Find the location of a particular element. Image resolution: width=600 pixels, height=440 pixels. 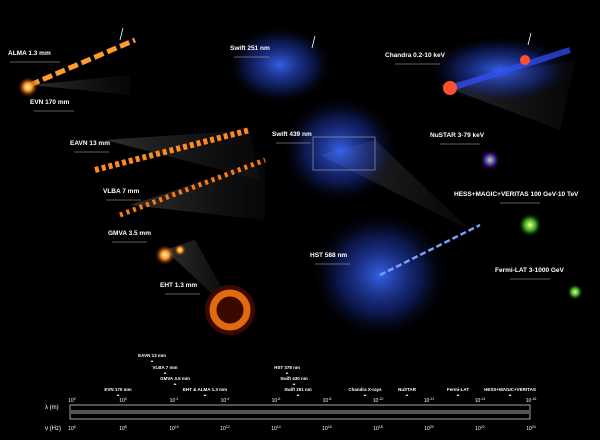

instrument-label: EVN 170 mm is located at coordinates (117, 389).